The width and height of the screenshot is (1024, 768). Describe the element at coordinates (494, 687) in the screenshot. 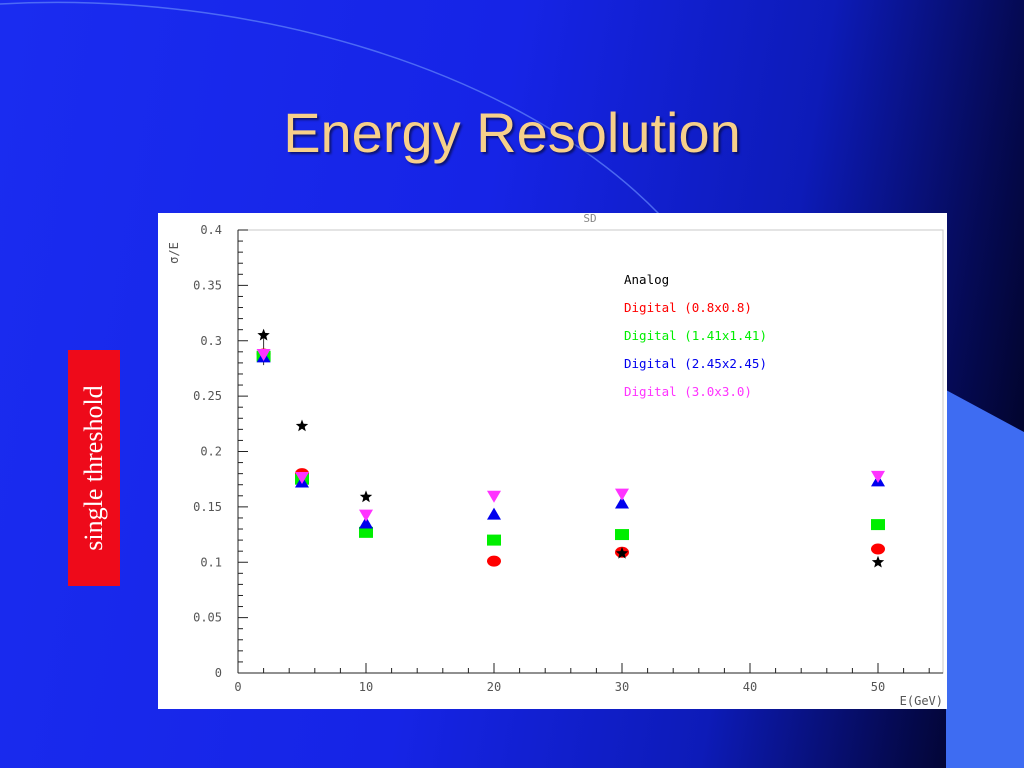

I see `x-tick-label: 20` at that location.